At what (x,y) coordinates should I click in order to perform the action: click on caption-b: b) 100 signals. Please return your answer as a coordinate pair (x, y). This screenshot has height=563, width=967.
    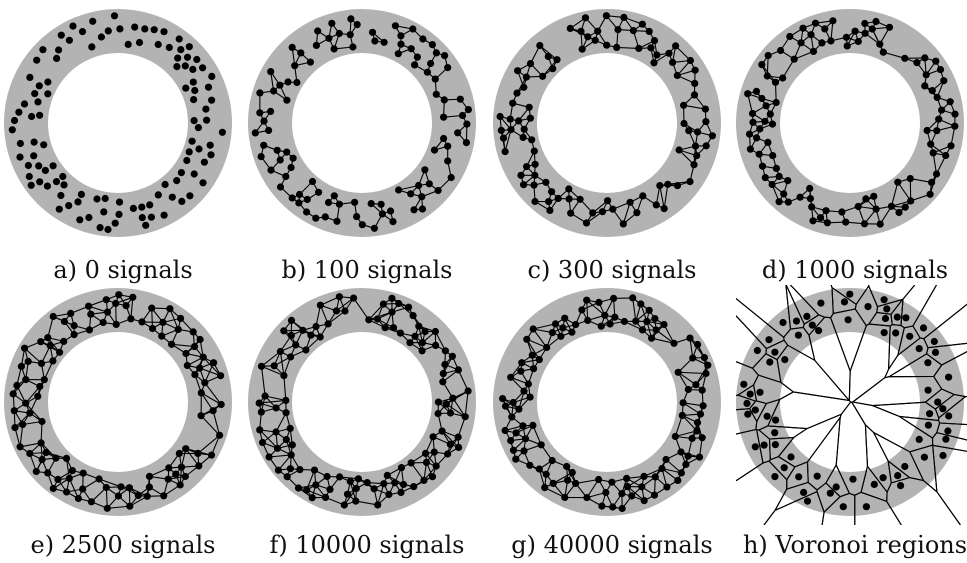
    Looking at the image, I should click on (367, 270).